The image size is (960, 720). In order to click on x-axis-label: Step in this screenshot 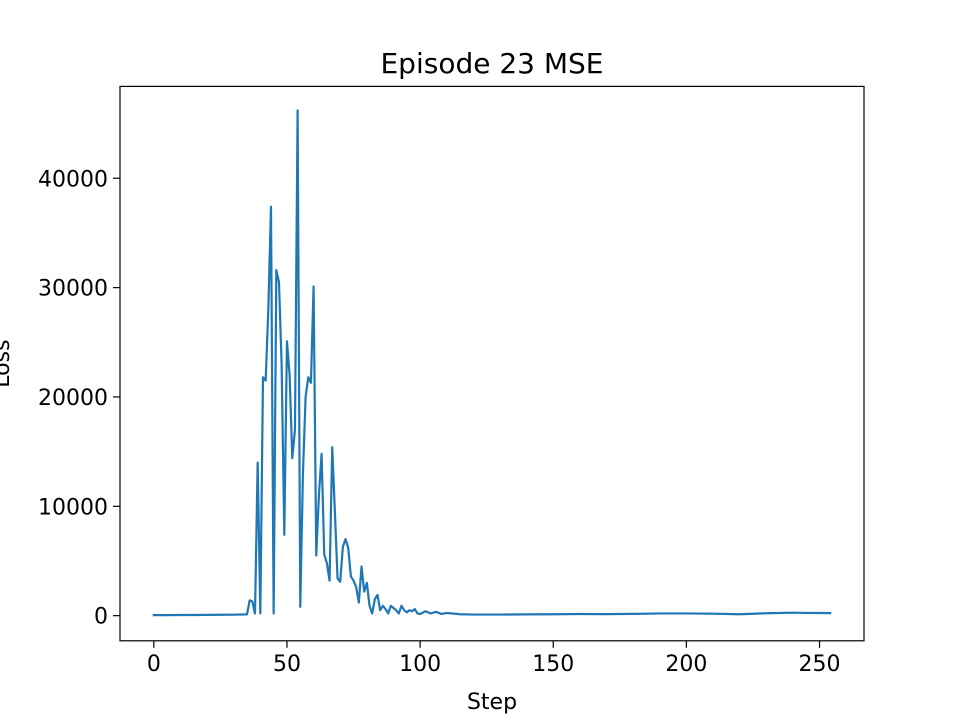, I will do `click(492, 702)`.